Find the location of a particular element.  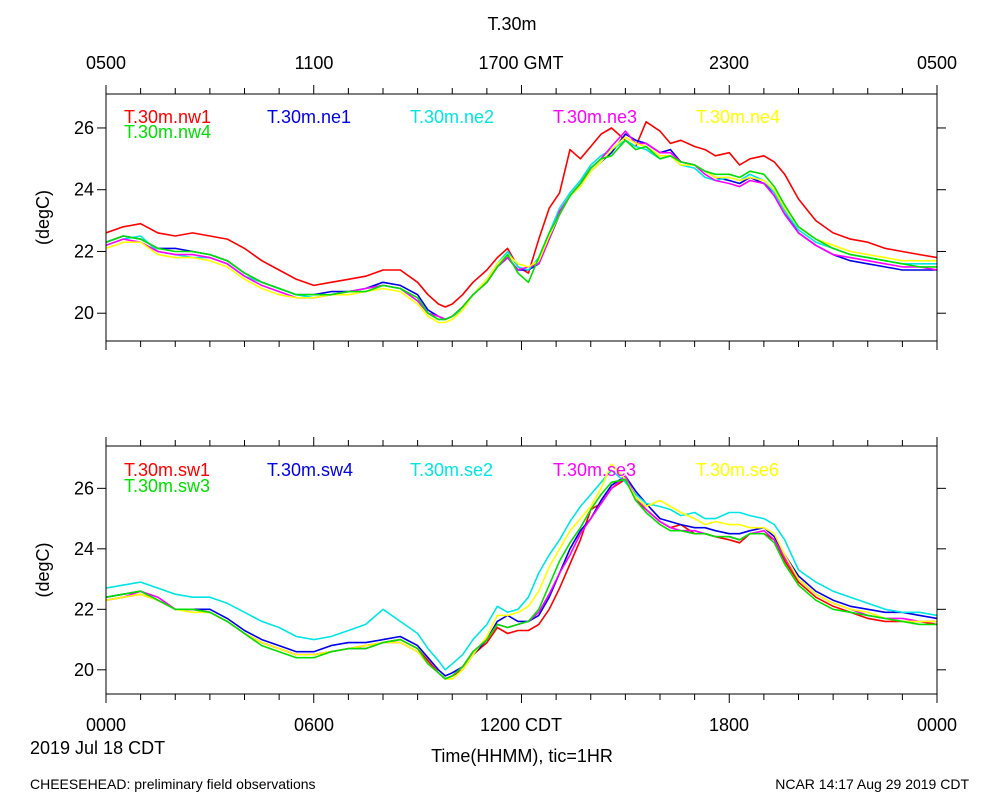

x-axis-label: Time(HHMM), tic=1HR is located at coordinates (522, 756).